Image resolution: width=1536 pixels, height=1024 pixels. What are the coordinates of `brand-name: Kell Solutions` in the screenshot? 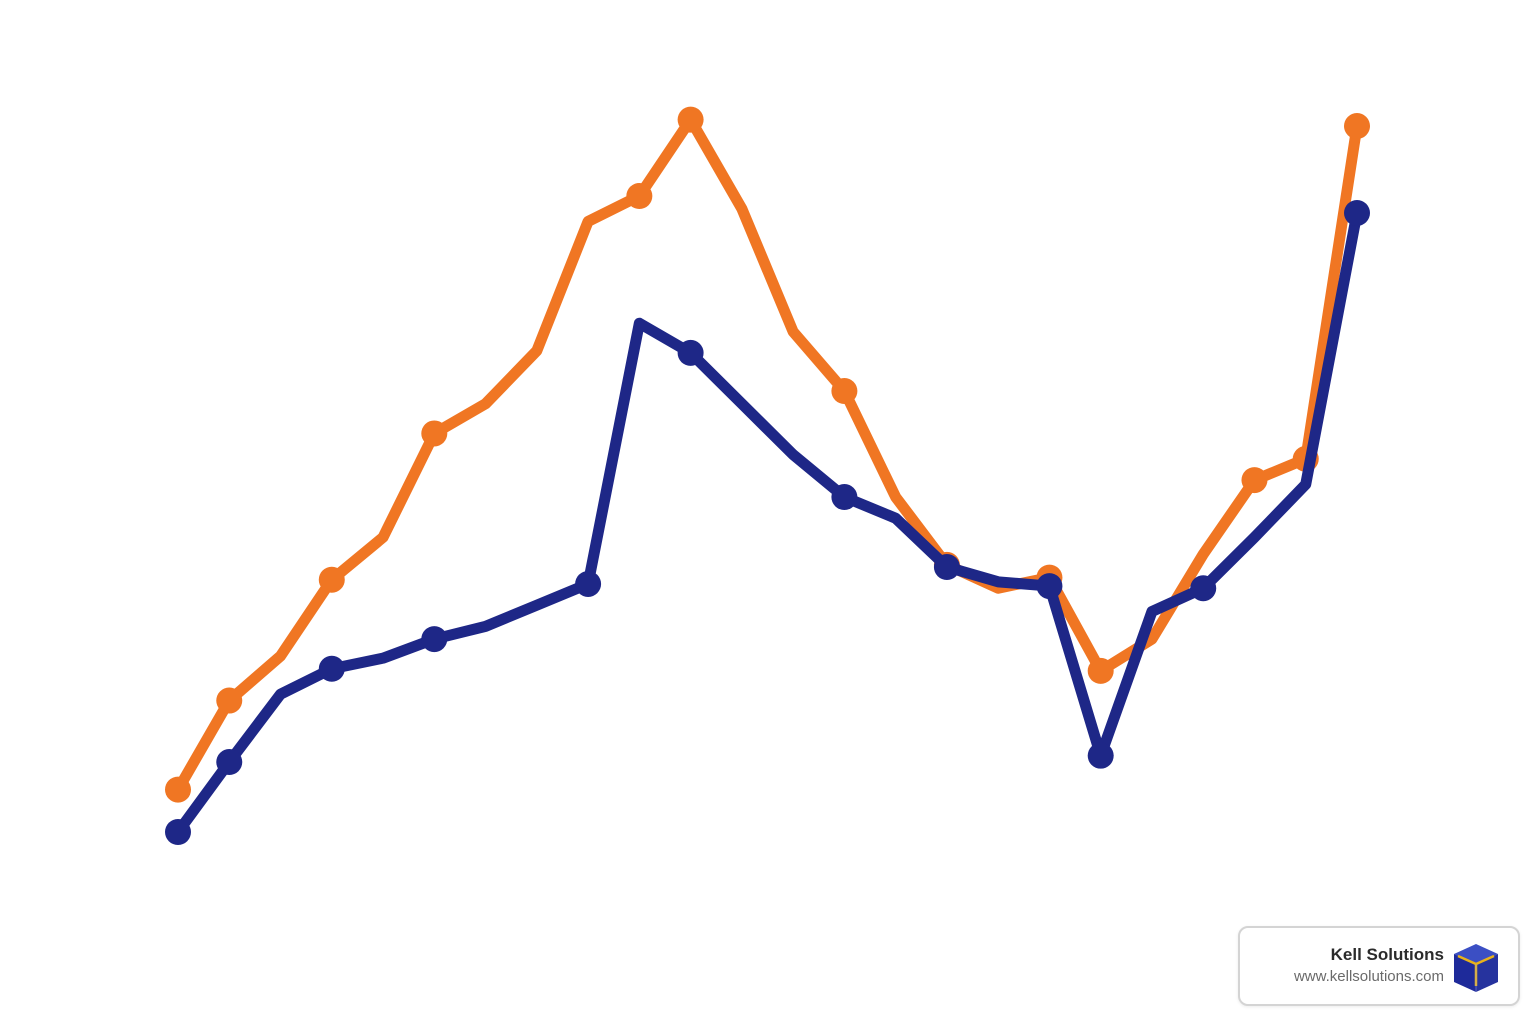 It's located at (1387, 954).